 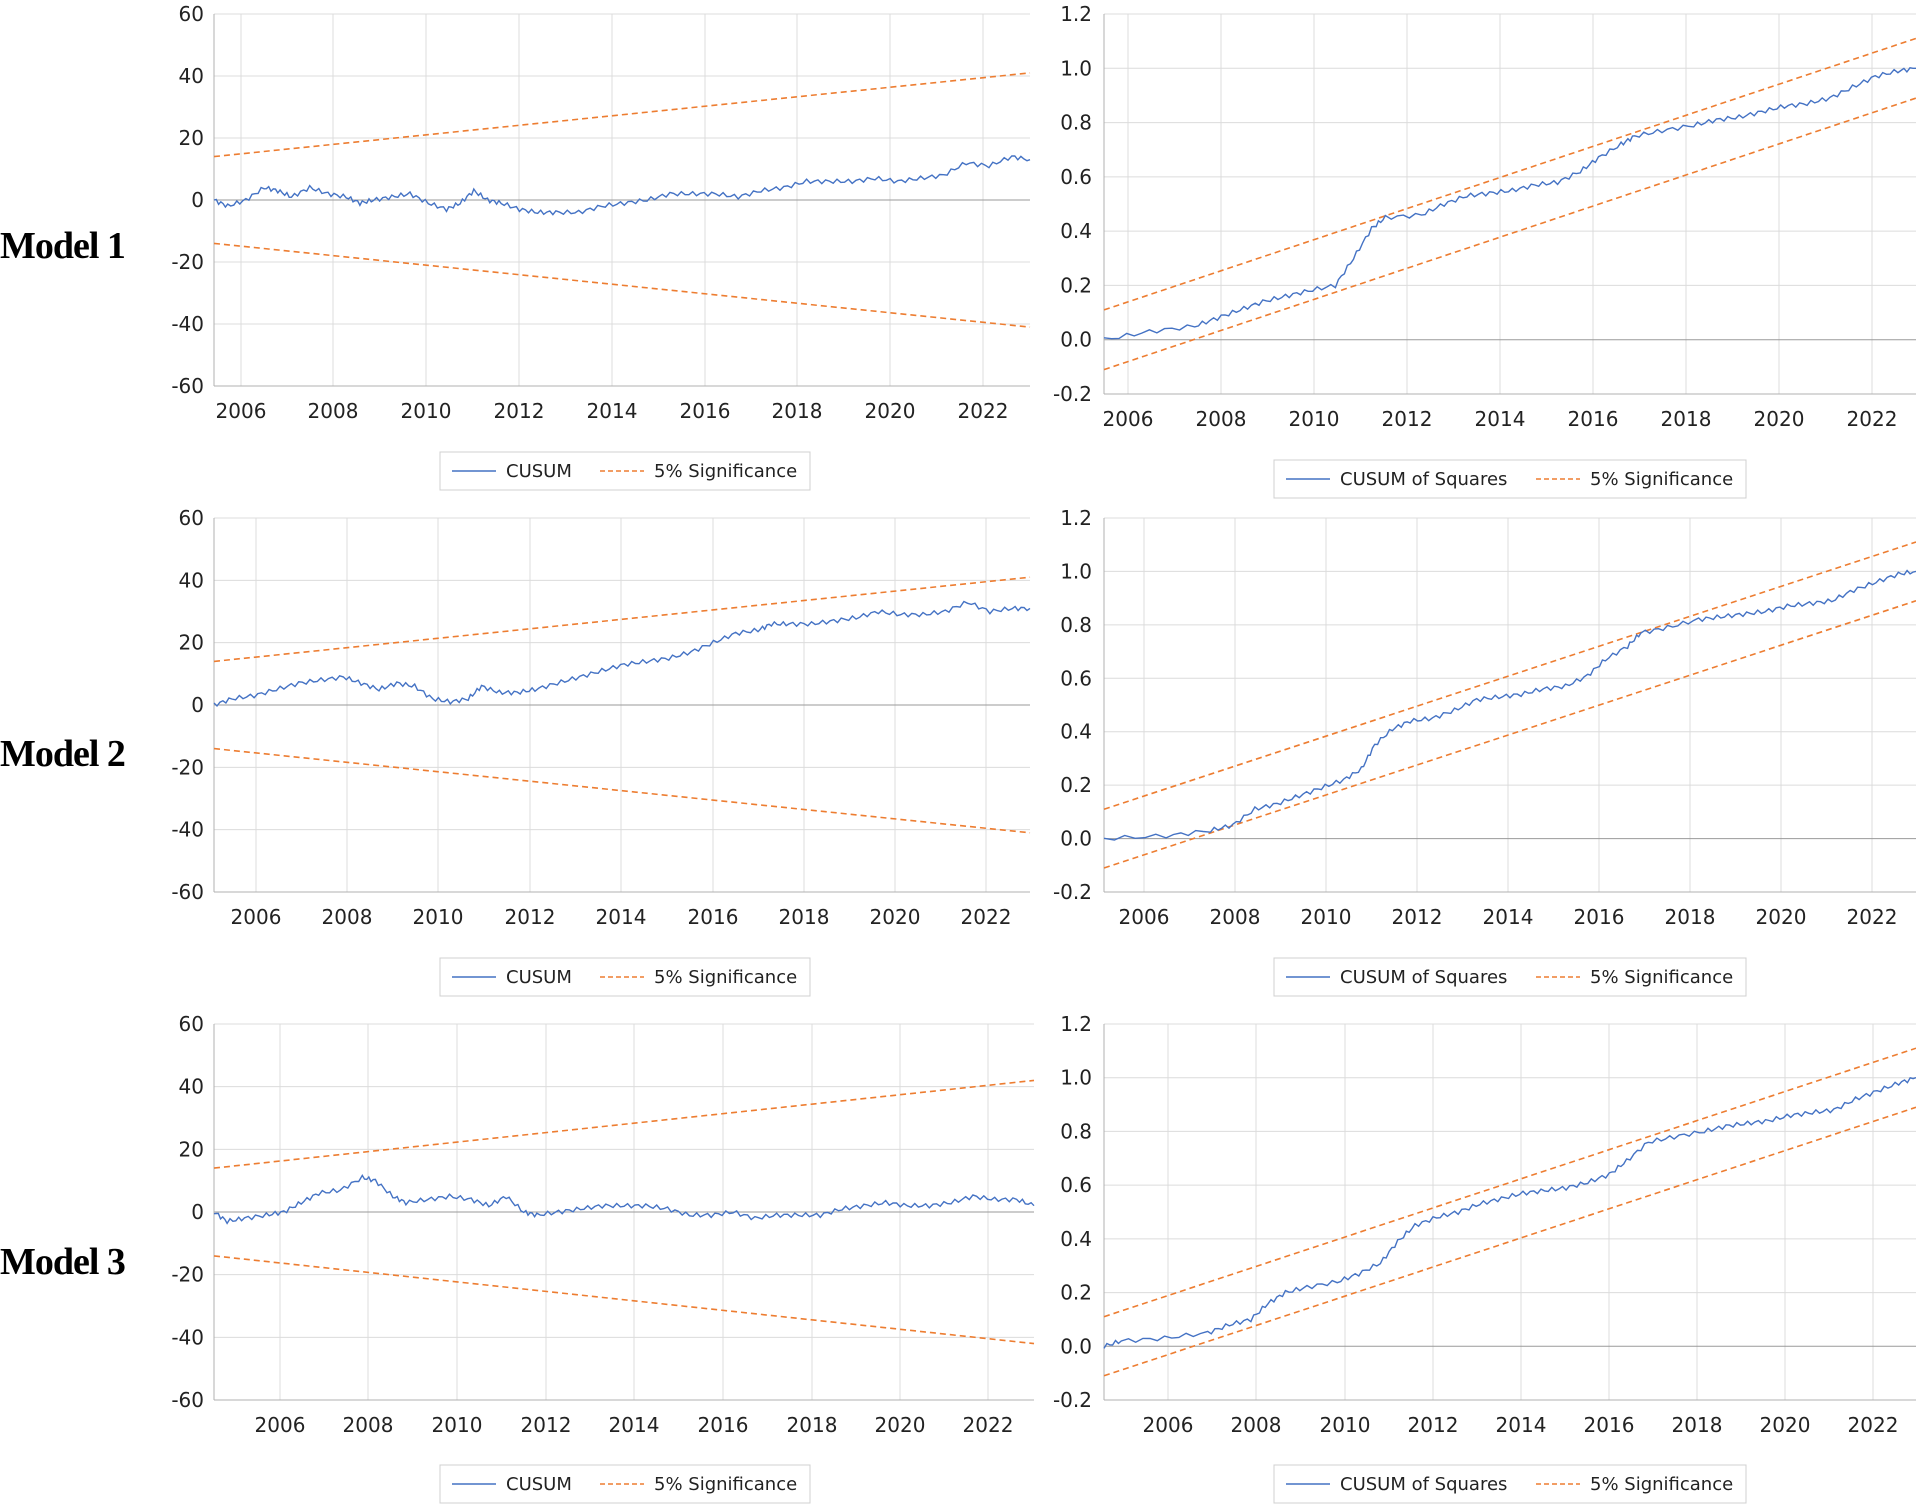 What do you see at coordinates (187, 386) in the screenshot?
I see `y-tick-label: -60` at bounding box center [187, 386].